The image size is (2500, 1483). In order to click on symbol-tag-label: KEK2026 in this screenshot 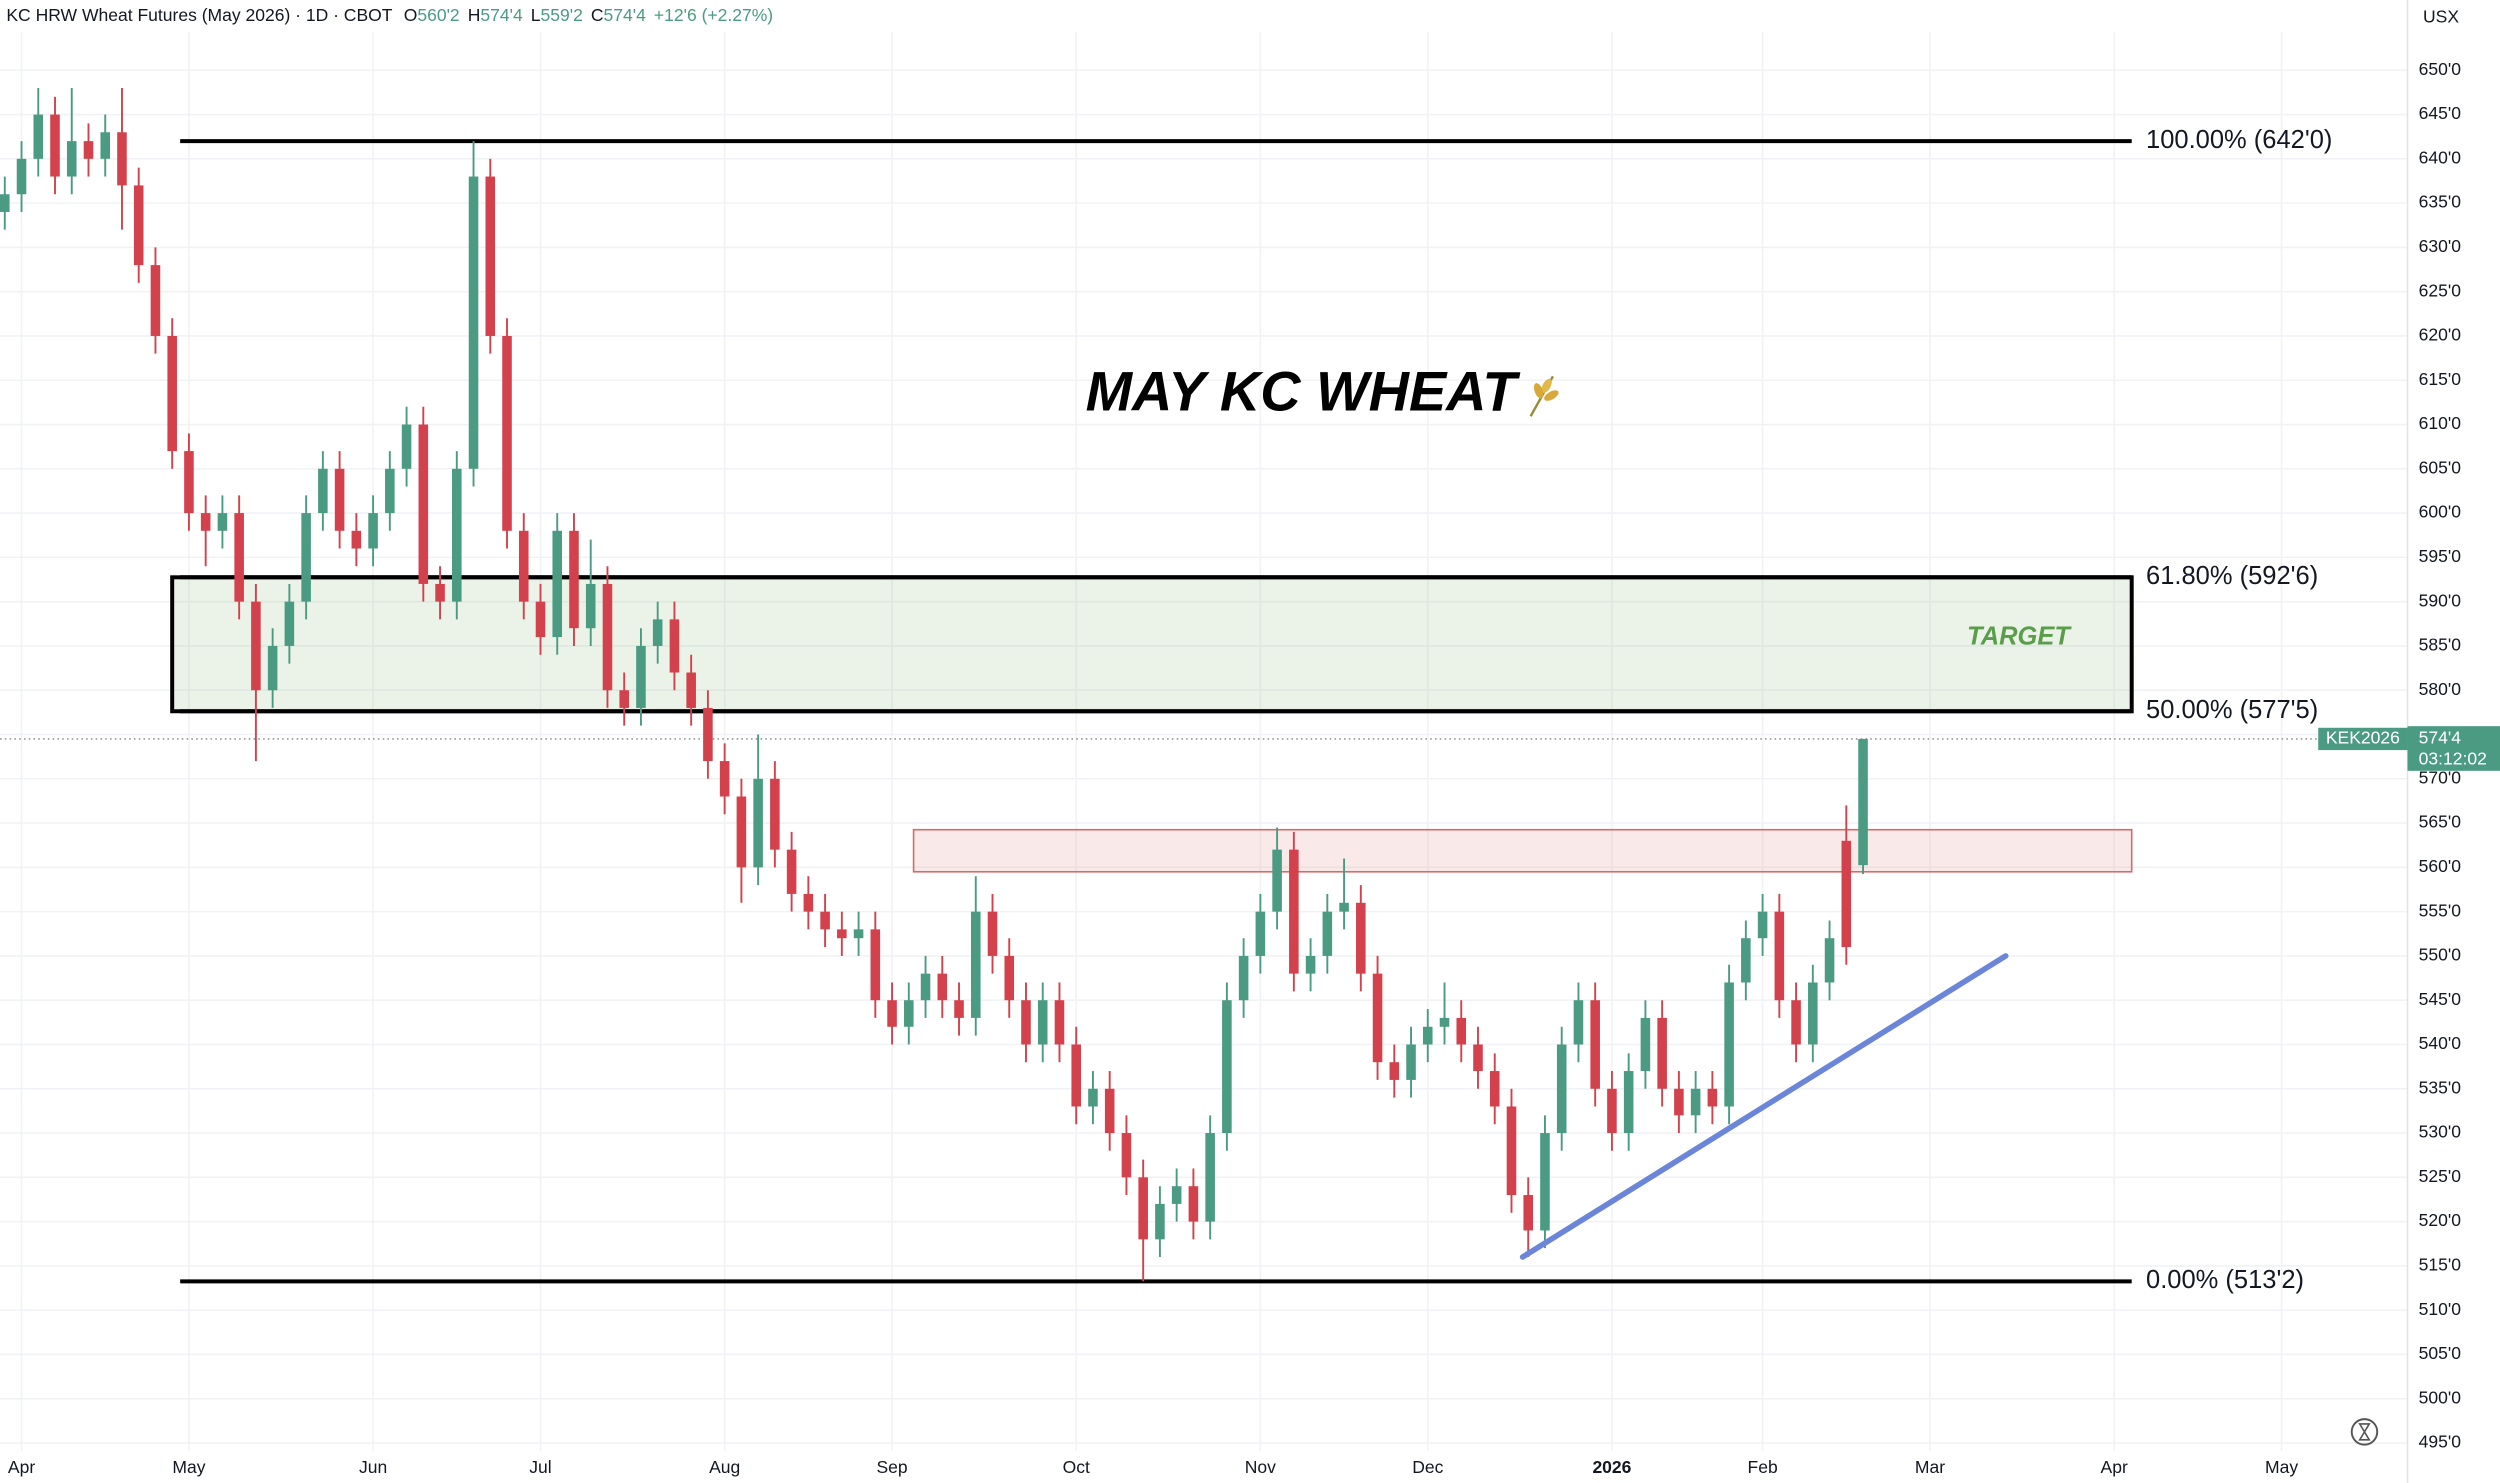, I will do `click(2363, 738)`.